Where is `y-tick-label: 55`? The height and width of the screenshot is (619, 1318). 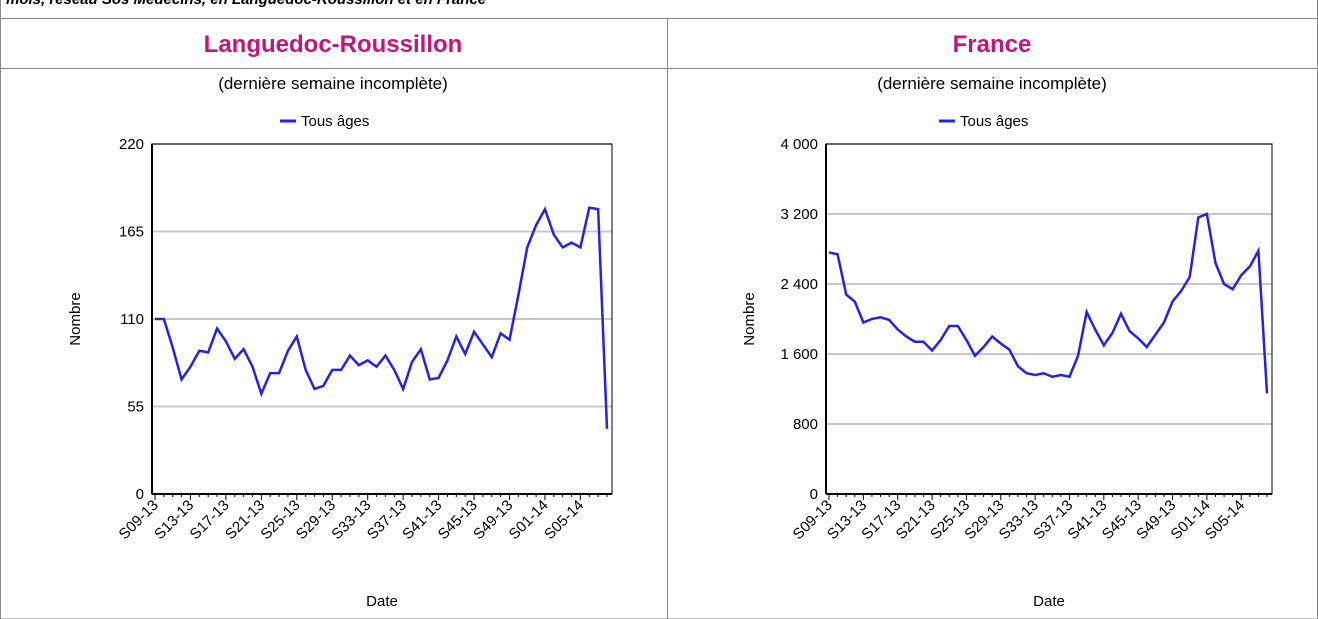 y-tick-label: 55 is located at coordinates (135, 407).